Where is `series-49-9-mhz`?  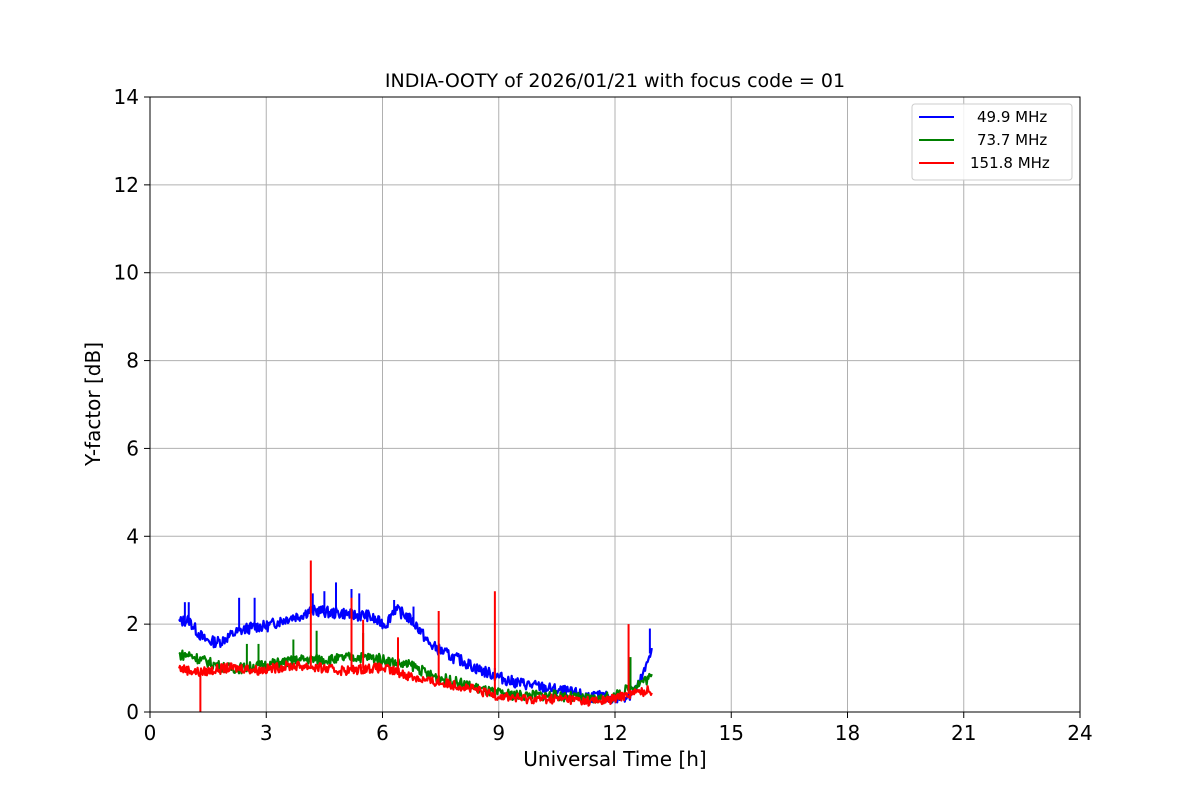 series-49-9-mhz is located at coordinates (415, 643).